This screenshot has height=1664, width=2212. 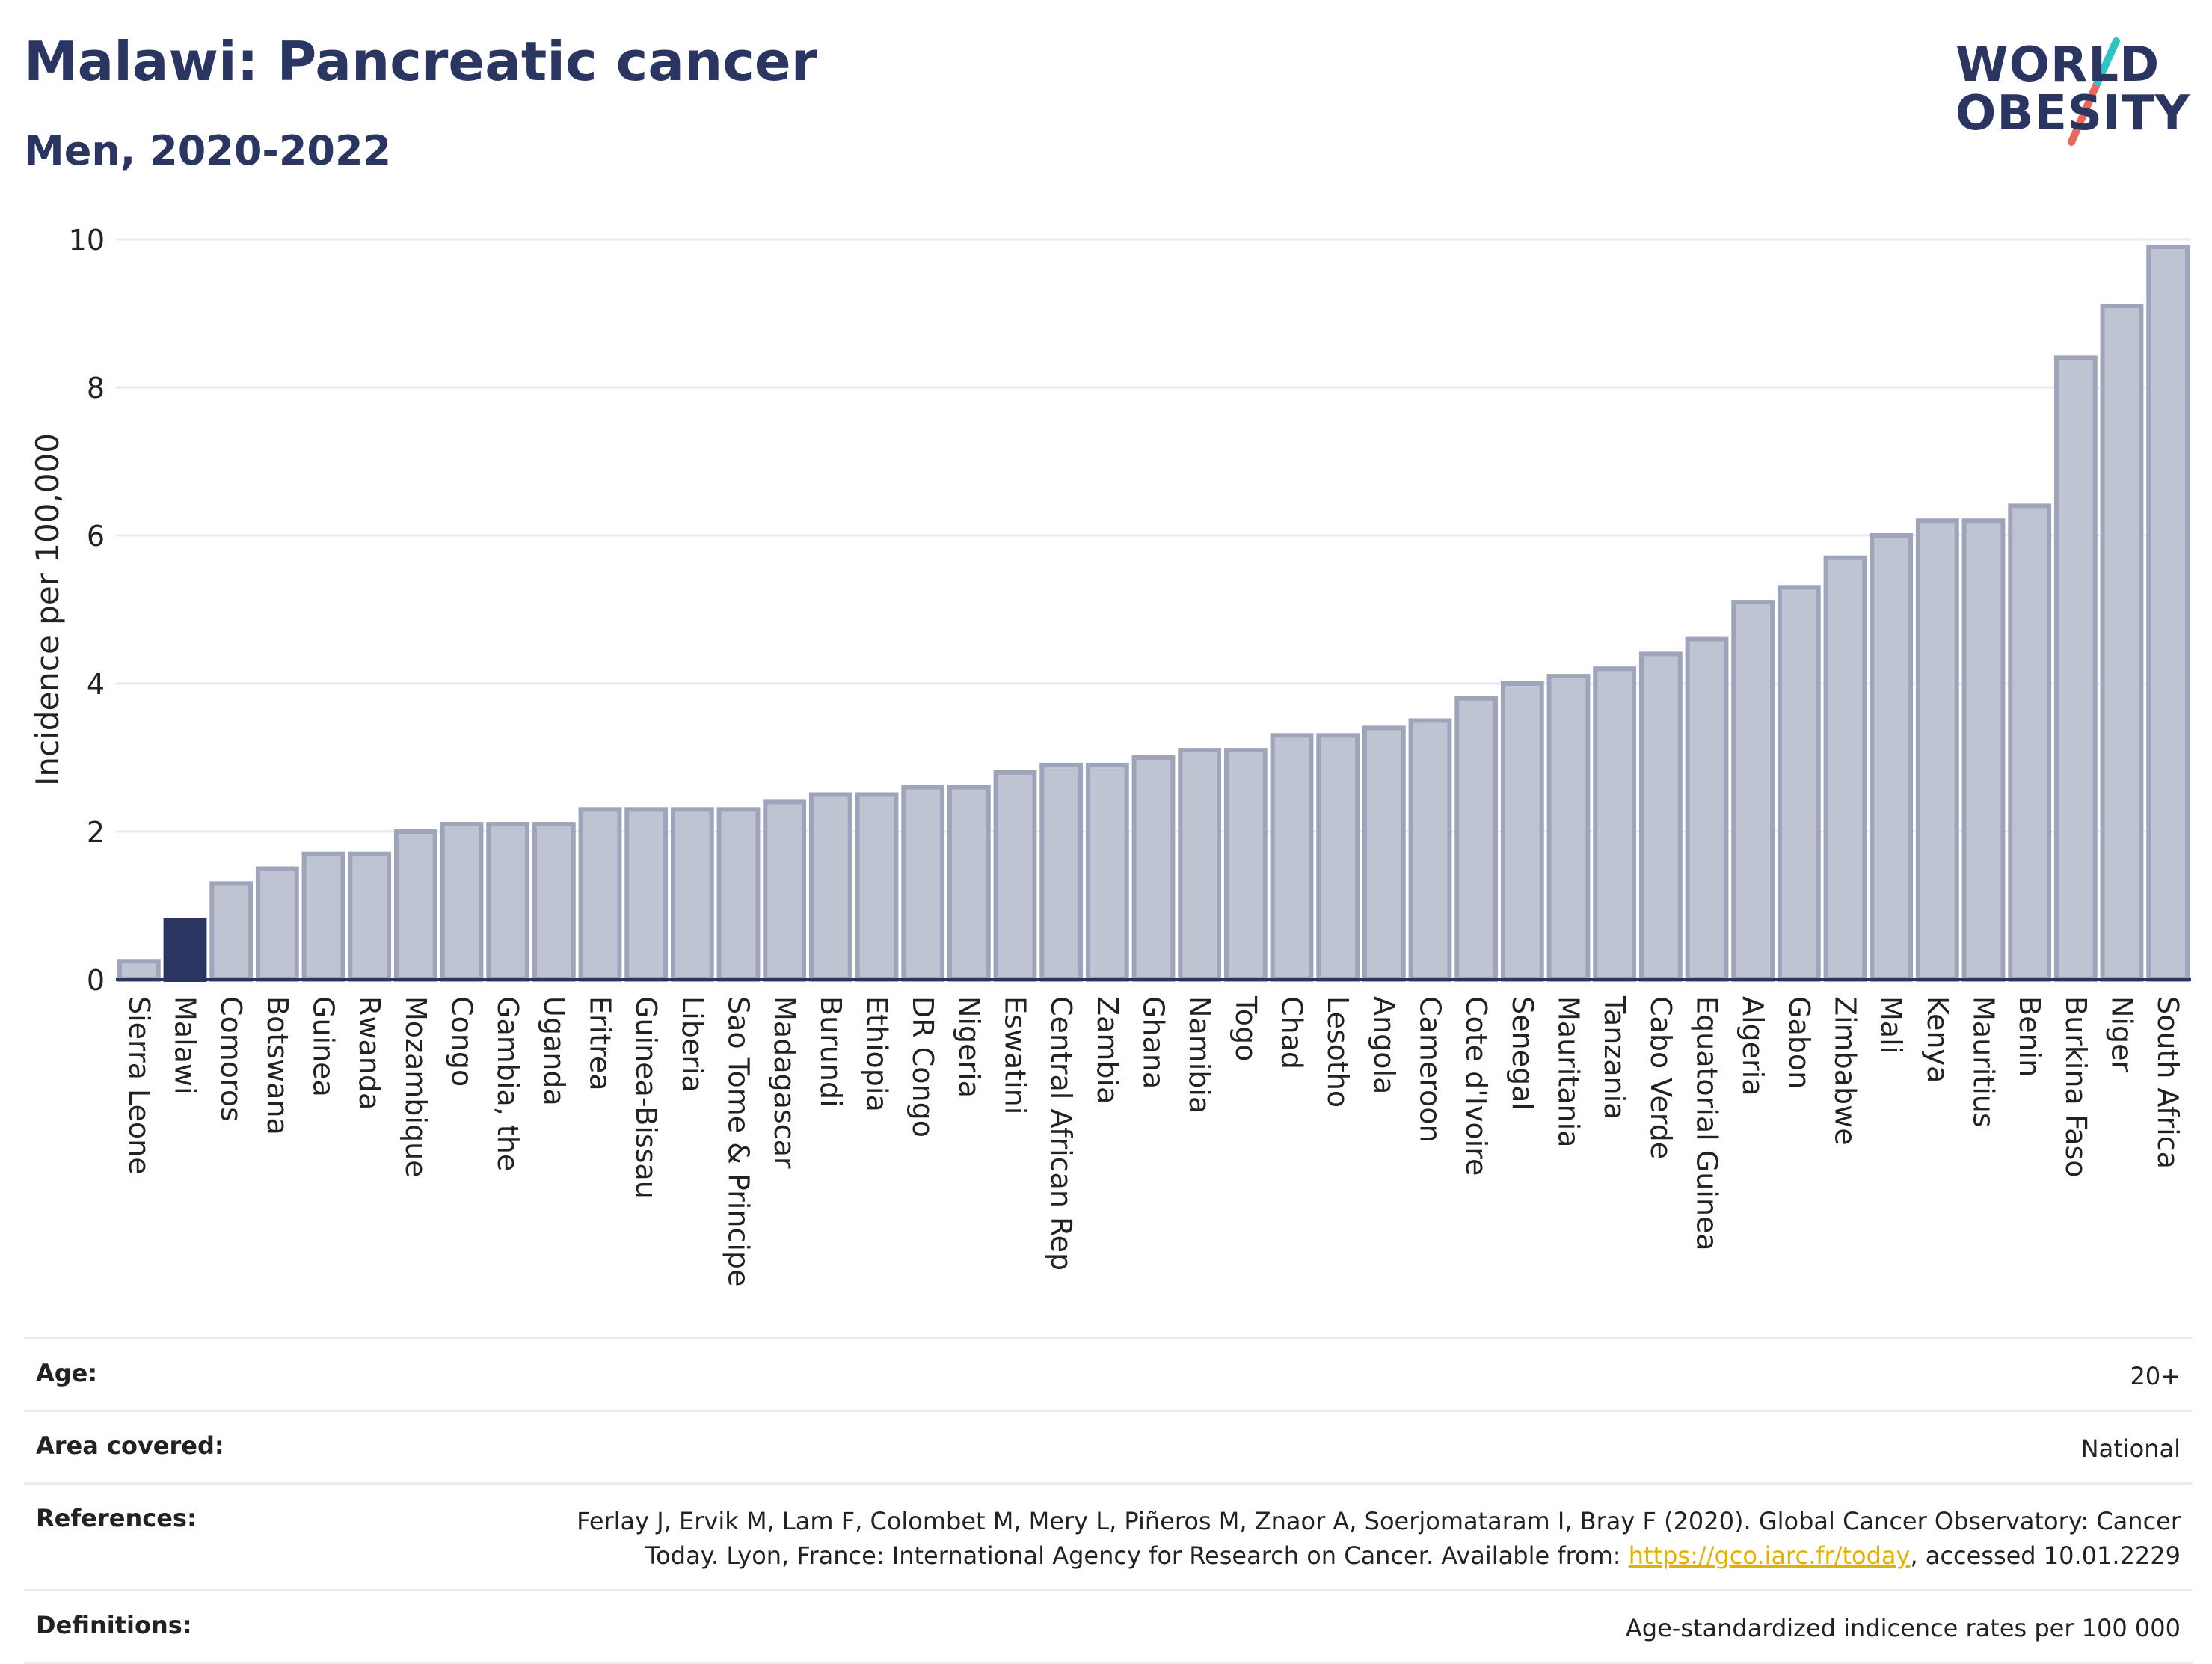 What do you see at coordinates (784, 1082) in the screenshot?
I see `x-tick-label: Madagascar` at bounding box center [784, 1082].